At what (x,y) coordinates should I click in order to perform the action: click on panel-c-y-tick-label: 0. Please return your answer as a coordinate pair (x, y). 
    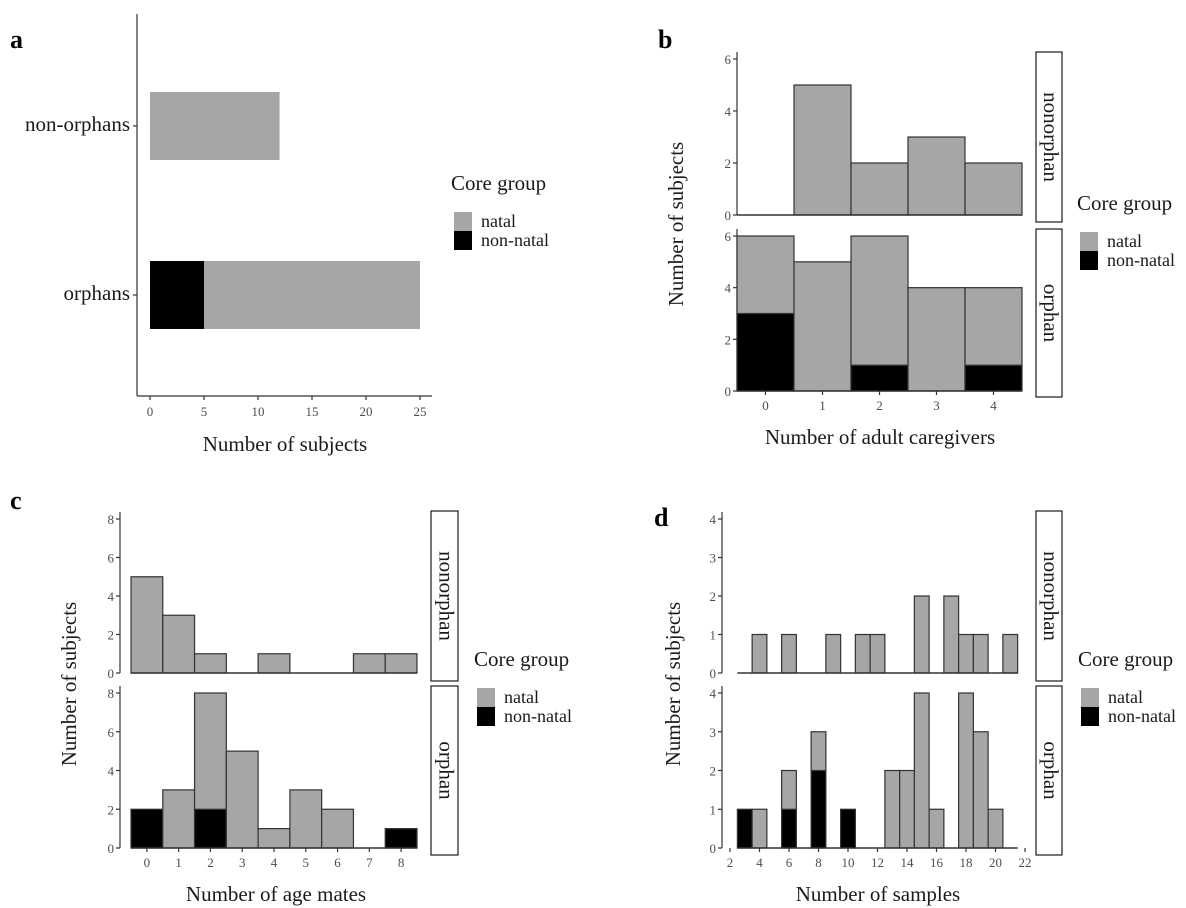
    Looking at the image, I should click on (111, 673).